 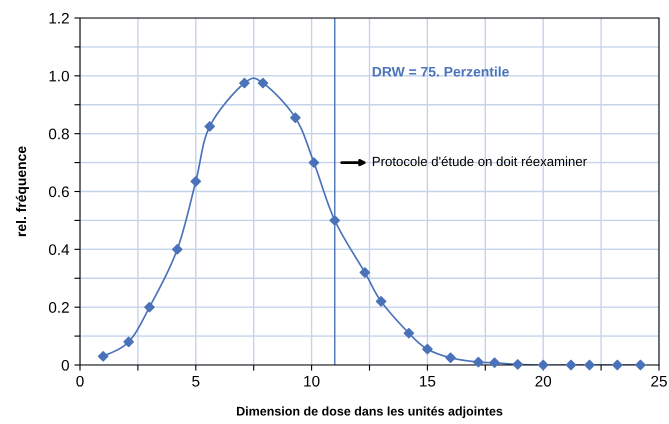 What do you see at coordinates (59, 250) in the screenshot?
I see `y-tick-label: 0.4` at bounding box center [59, 250].